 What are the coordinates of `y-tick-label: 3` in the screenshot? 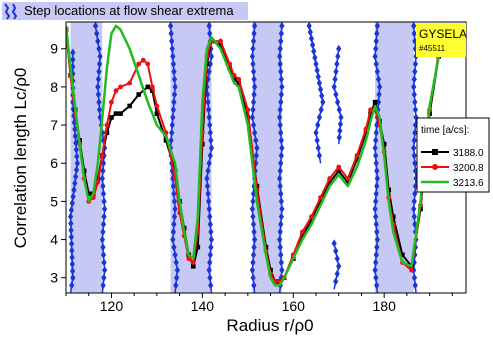 It's located at (54, 278).